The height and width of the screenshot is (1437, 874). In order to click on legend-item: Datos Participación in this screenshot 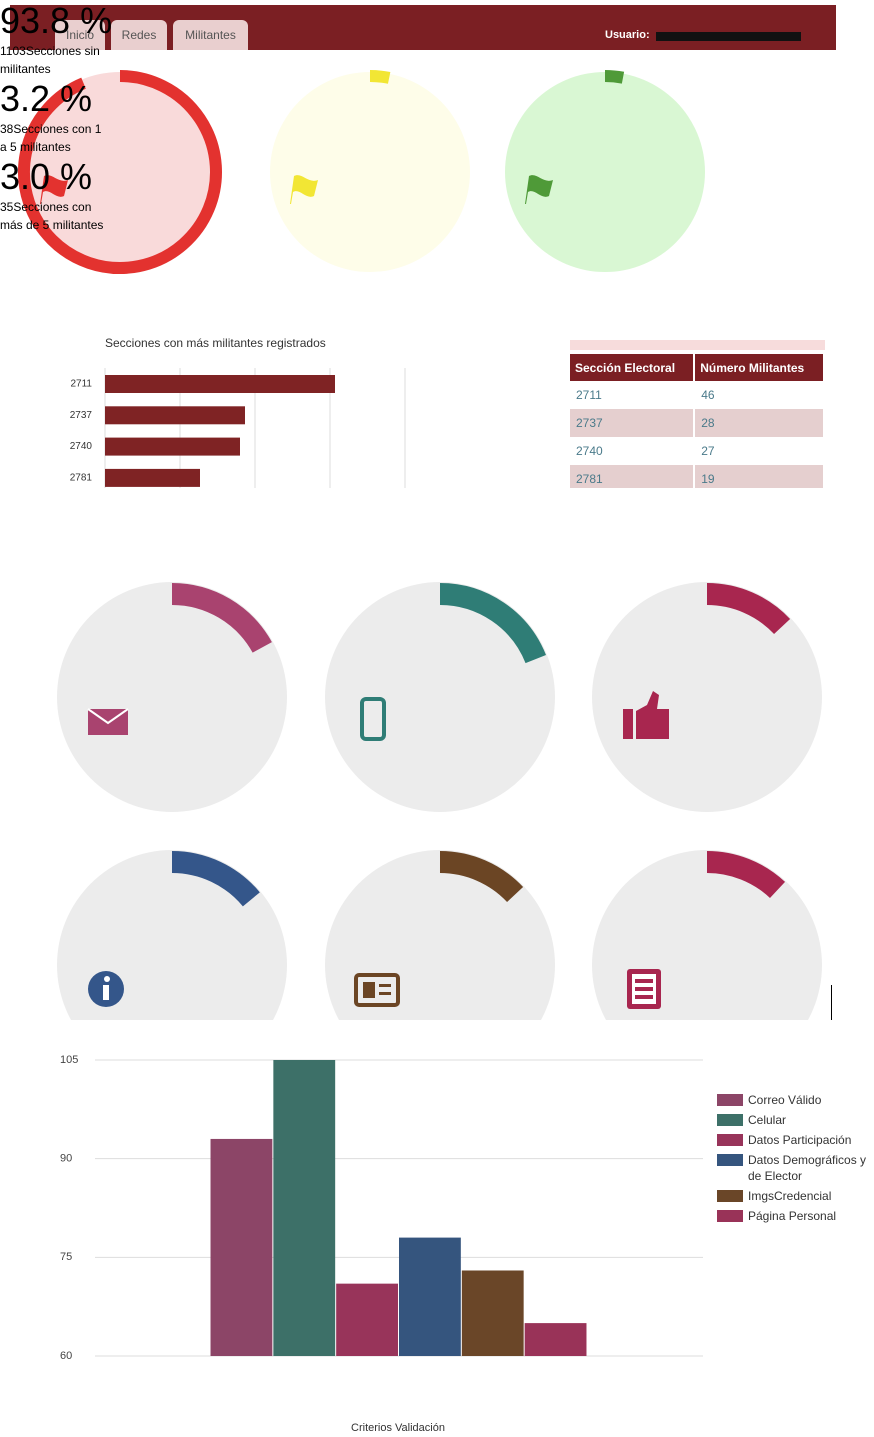, I will do `click(795, 1140)`.